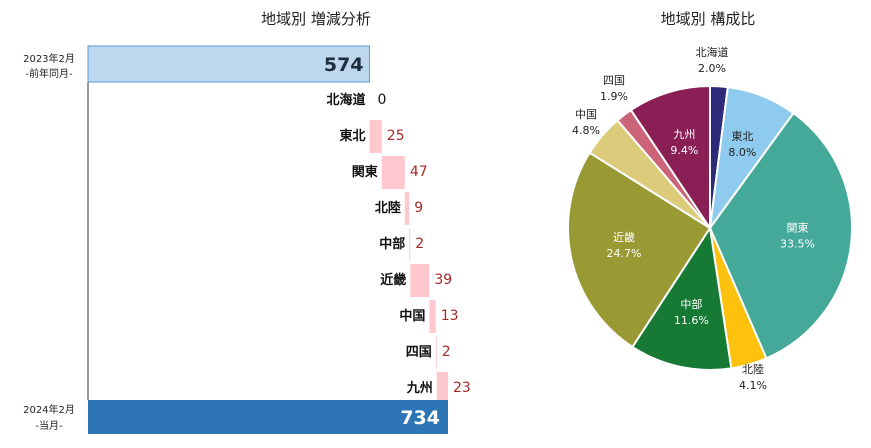 Image resolution: width=871 pixels, height=448 pixels. Describe the element at coordinates (268, 417) in the screenshot. I see `end-total-bar` at that location.